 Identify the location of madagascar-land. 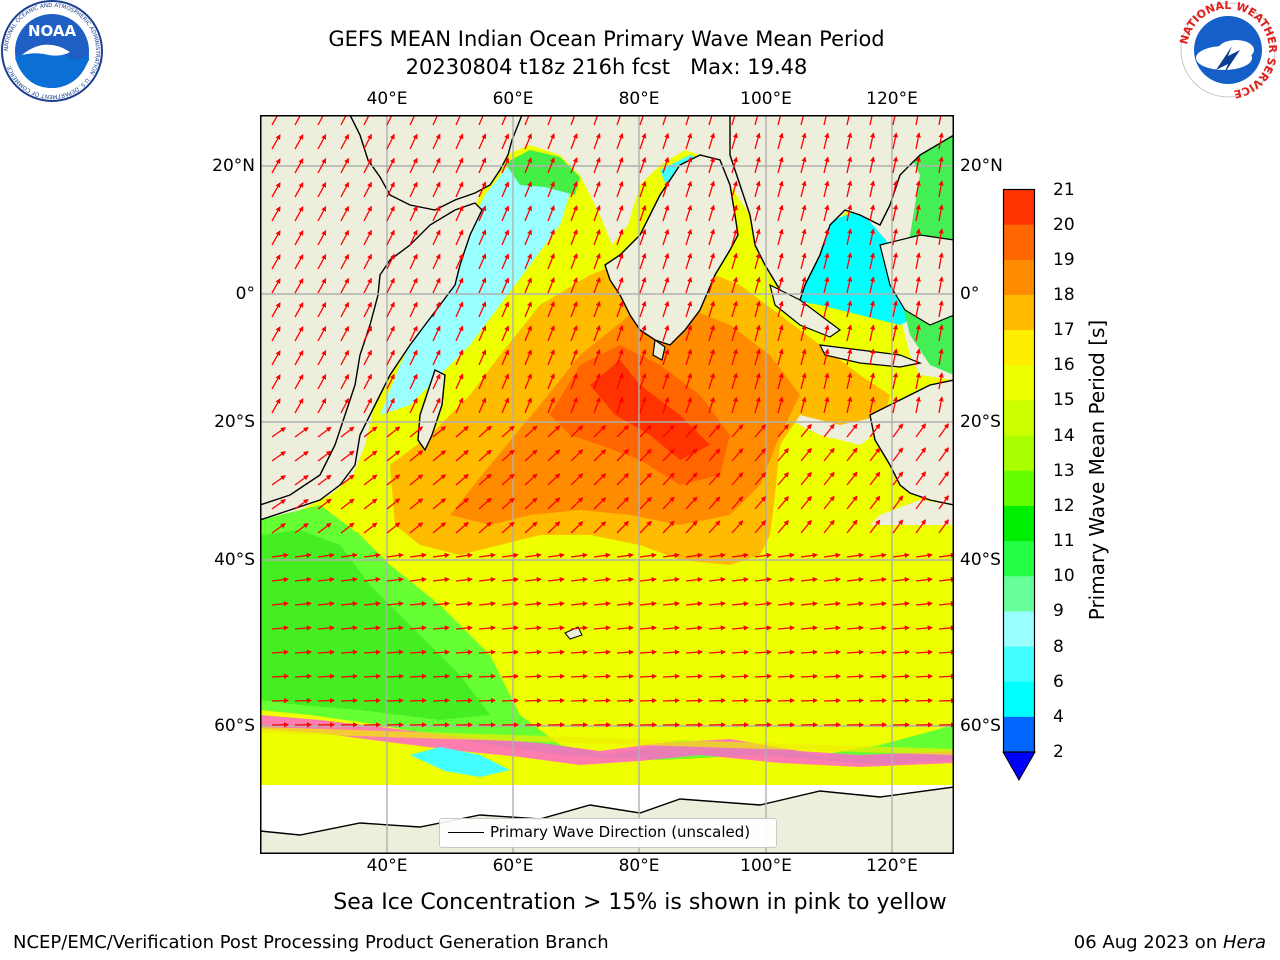
(431, 410).